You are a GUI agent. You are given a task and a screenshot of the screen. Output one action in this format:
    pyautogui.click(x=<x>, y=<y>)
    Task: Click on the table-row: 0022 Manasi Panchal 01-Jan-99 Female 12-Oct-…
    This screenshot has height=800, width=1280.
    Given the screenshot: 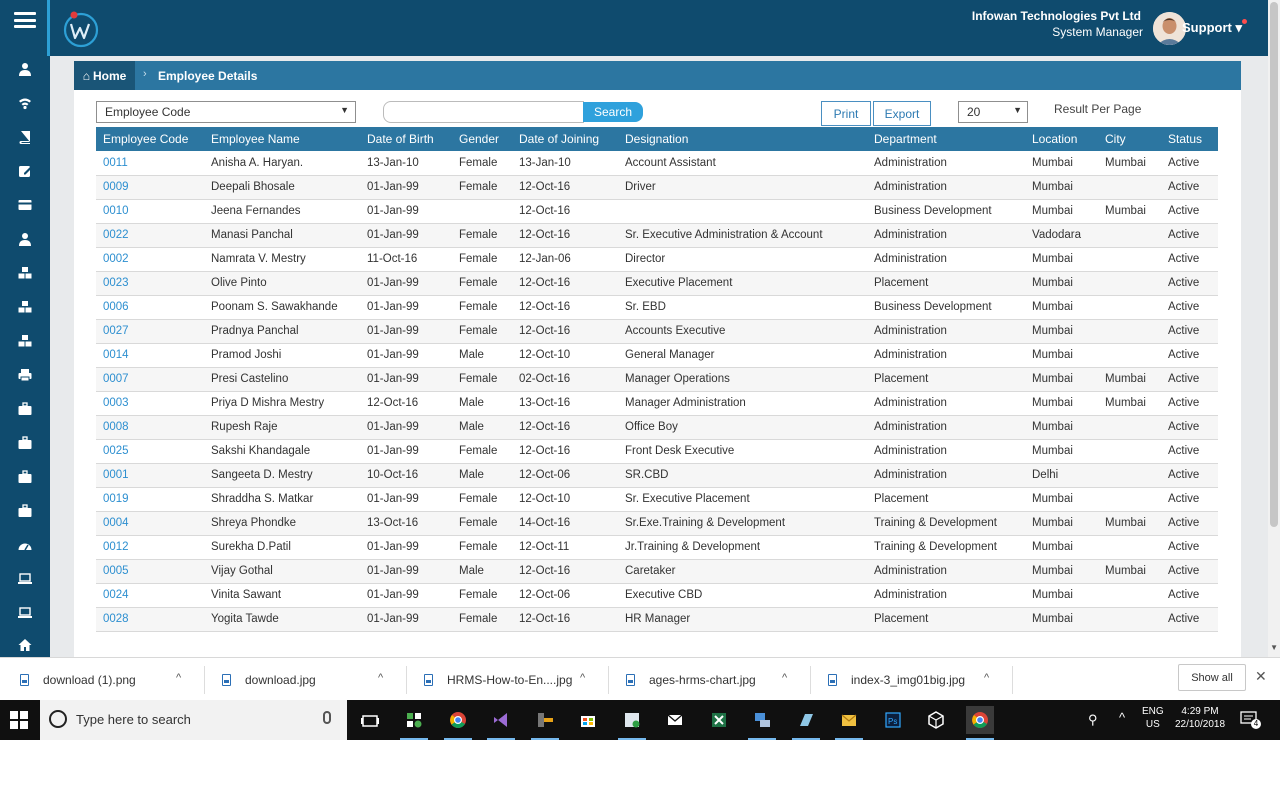 What is the action you would take?
    pyautogui.click(x=657, y=235)
    